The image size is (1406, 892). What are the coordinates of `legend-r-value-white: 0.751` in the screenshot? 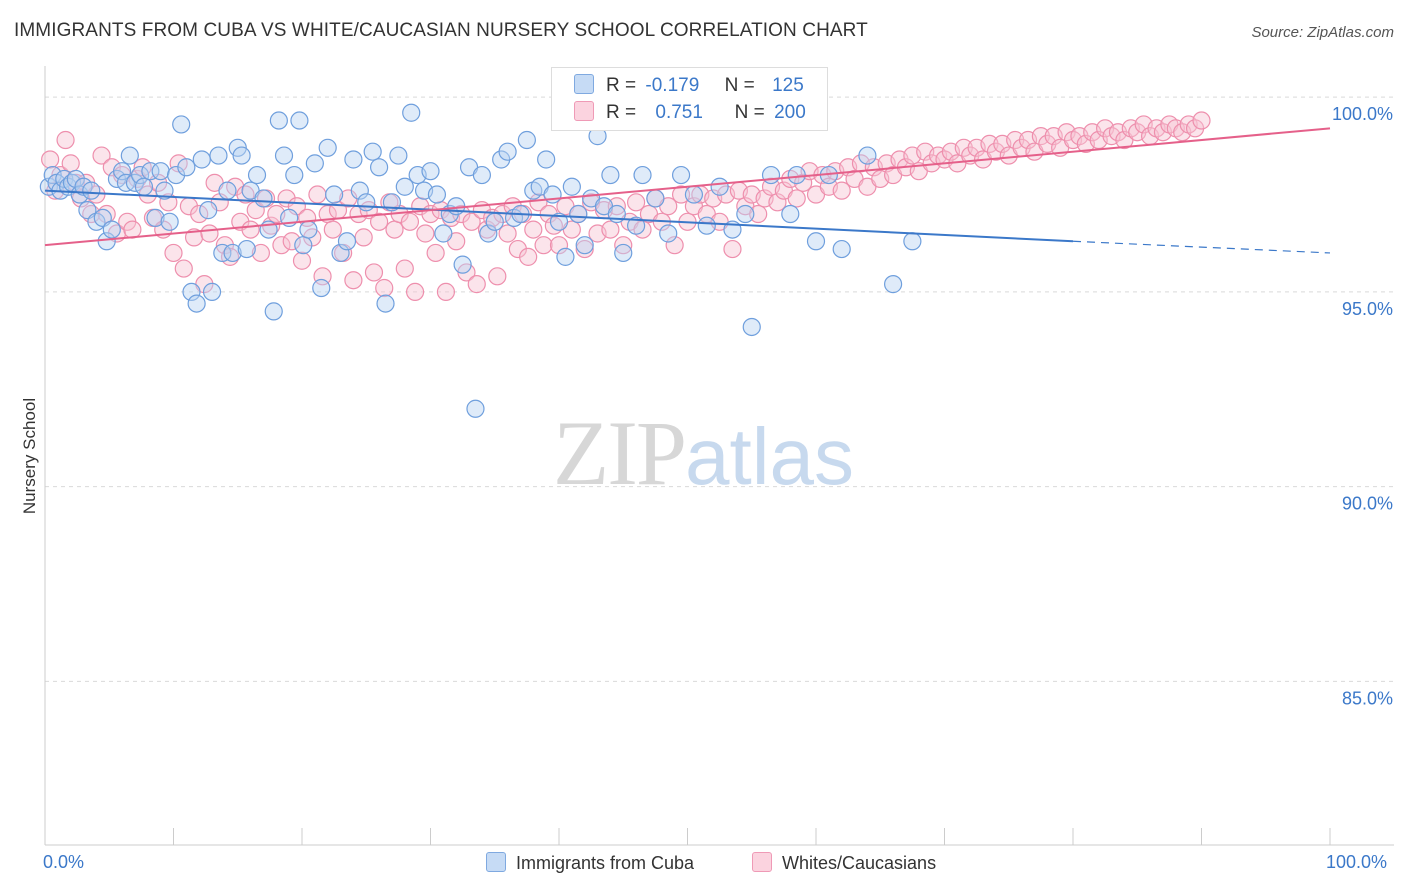 It's located at (679, 112).